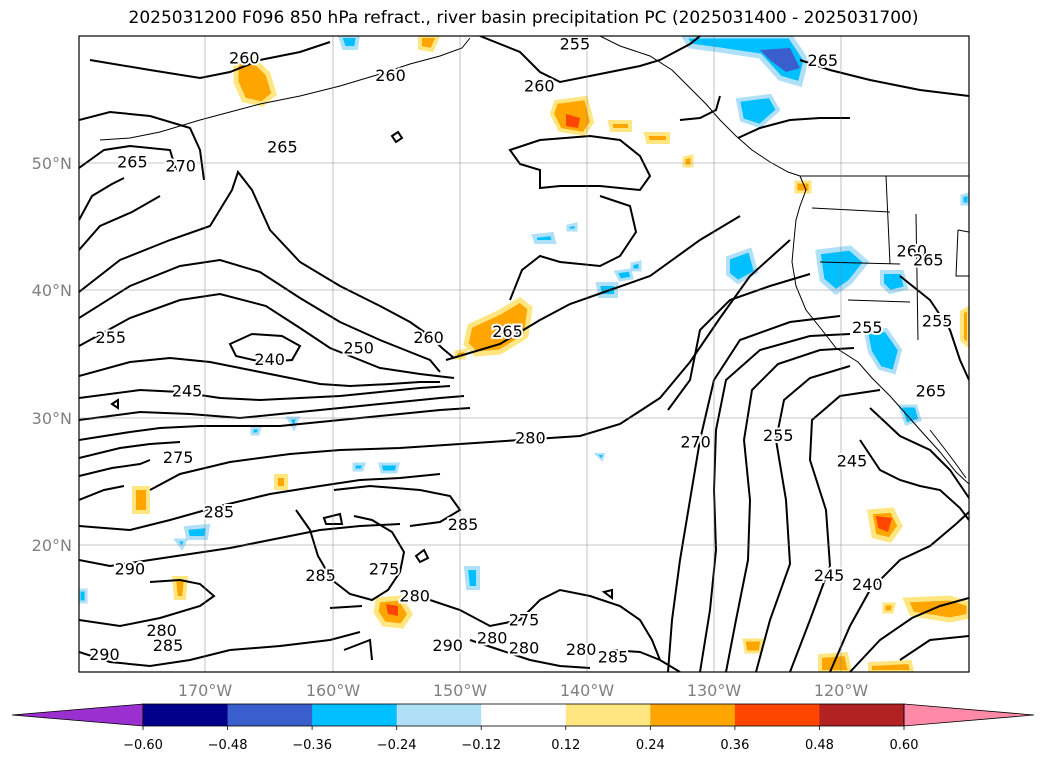 This screenshot has width=1047, height=765. Describe the element at coordinates (650, 745) in the screenshot. I see `colorbar-tick-label: 0.24` at that location.